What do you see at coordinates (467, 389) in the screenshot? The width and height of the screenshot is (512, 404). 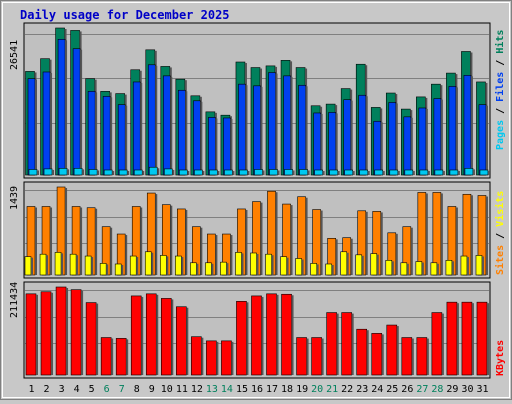 I see `xtick-day-30: 30` at bounding box center [467, 389].